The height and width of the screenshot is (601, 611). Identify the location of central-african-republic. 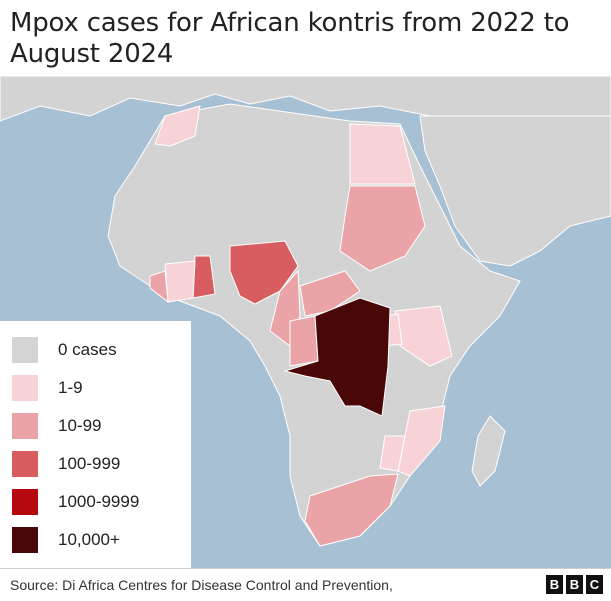
(330, 293).